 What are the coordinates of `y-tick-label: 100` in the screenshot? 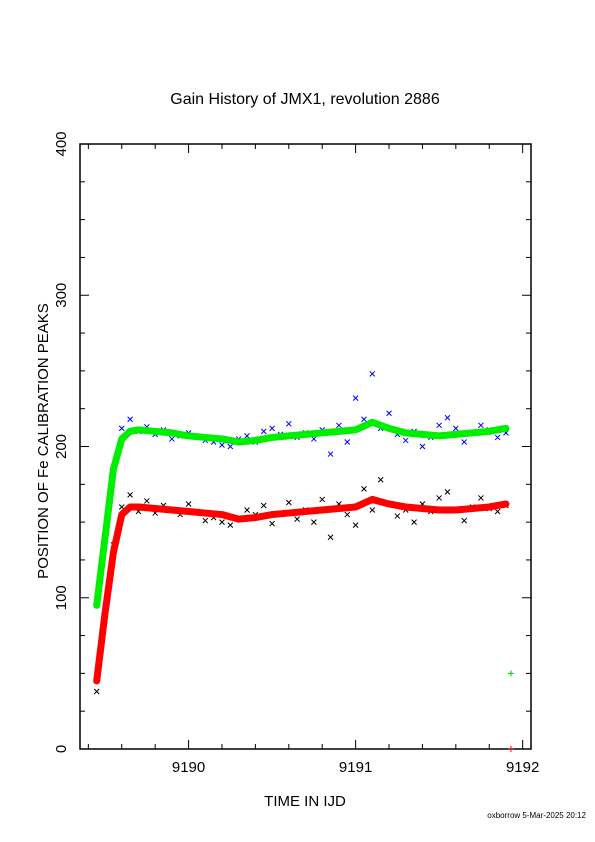 It's located at (61, 597).